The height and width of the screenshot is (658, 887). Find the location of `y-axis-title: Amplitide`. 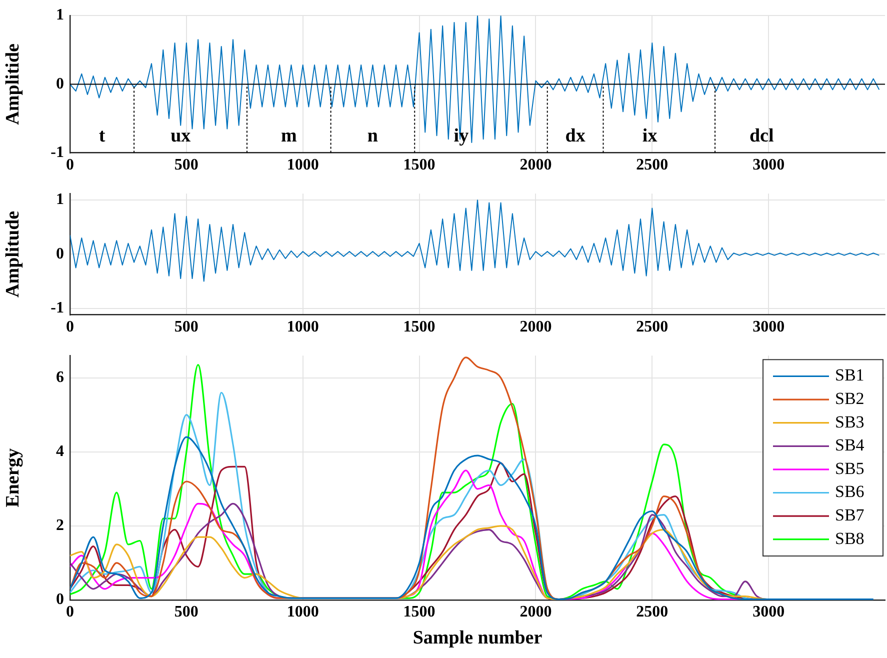

y-axis-title: Amplitide is located at coordinates (13, 84).